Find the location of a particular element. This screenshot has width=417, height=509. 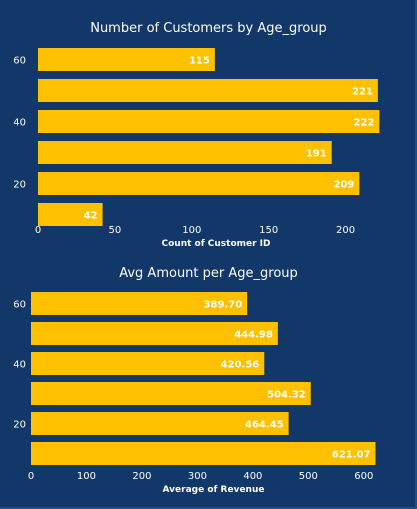

x-tick-label: 400 is located at coordinates (252, 476).